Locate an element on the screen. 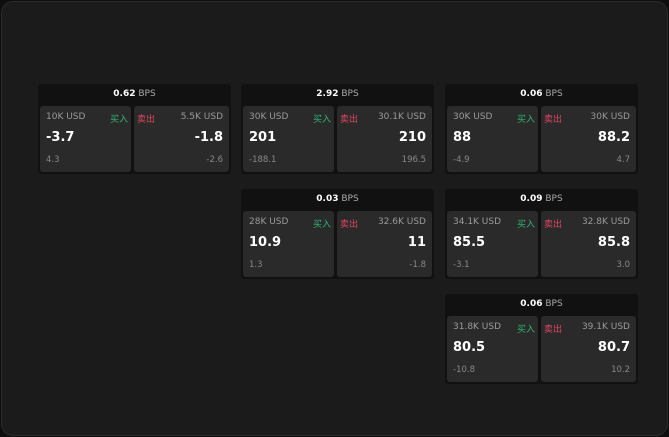 This screenshot has width=669, height=437. bid-change: -10.8 is located at coordinates (464, 370).